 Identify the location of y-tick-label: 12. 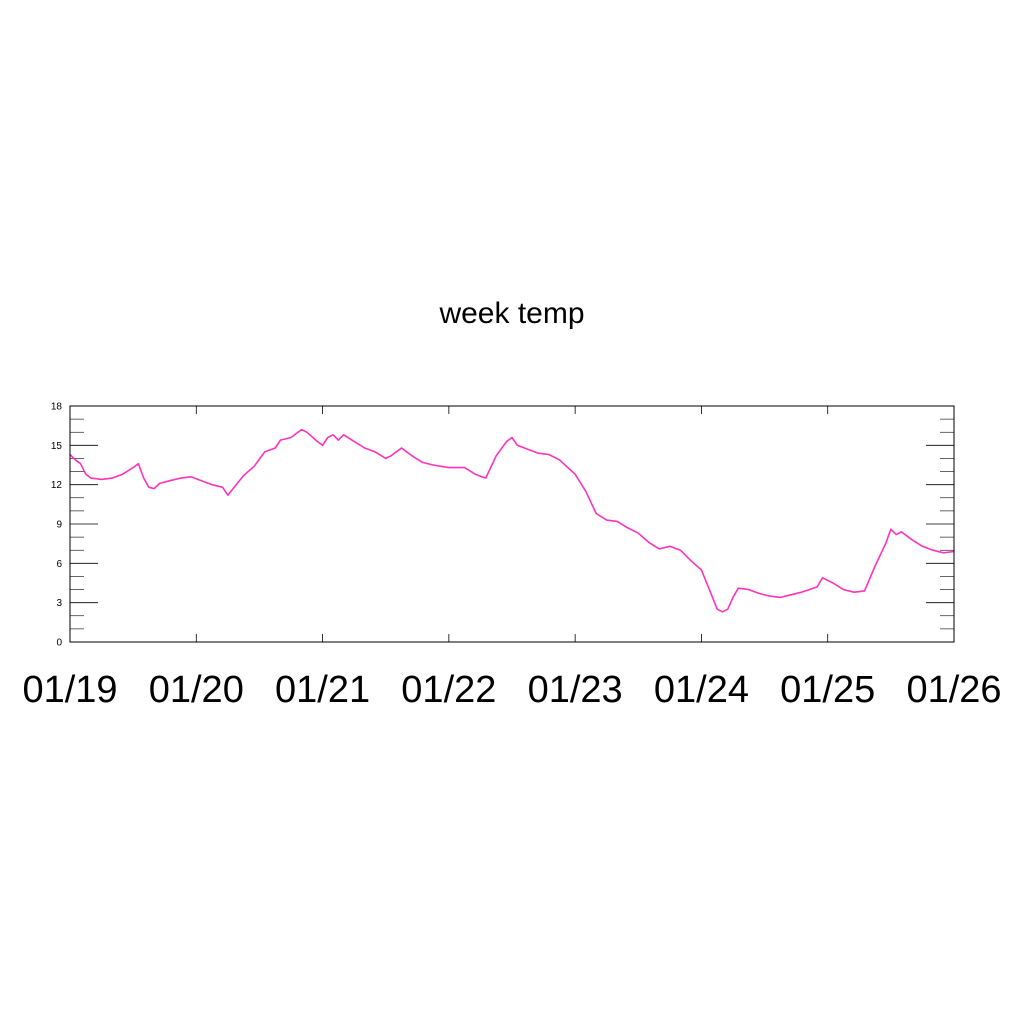
(57, 485).